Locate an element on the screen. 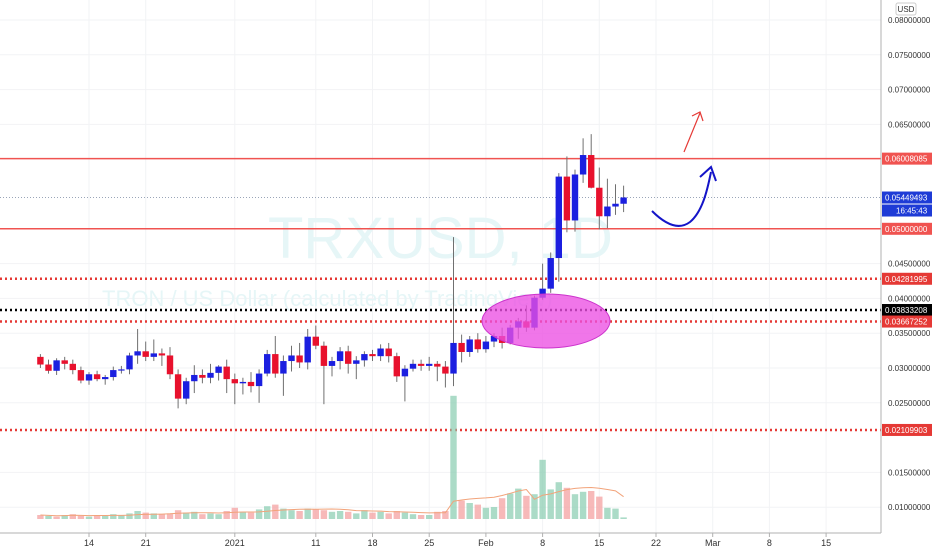 The width and height of the screenshot is (932, 550). price-axis: USD is located at coordinates (898, 266).